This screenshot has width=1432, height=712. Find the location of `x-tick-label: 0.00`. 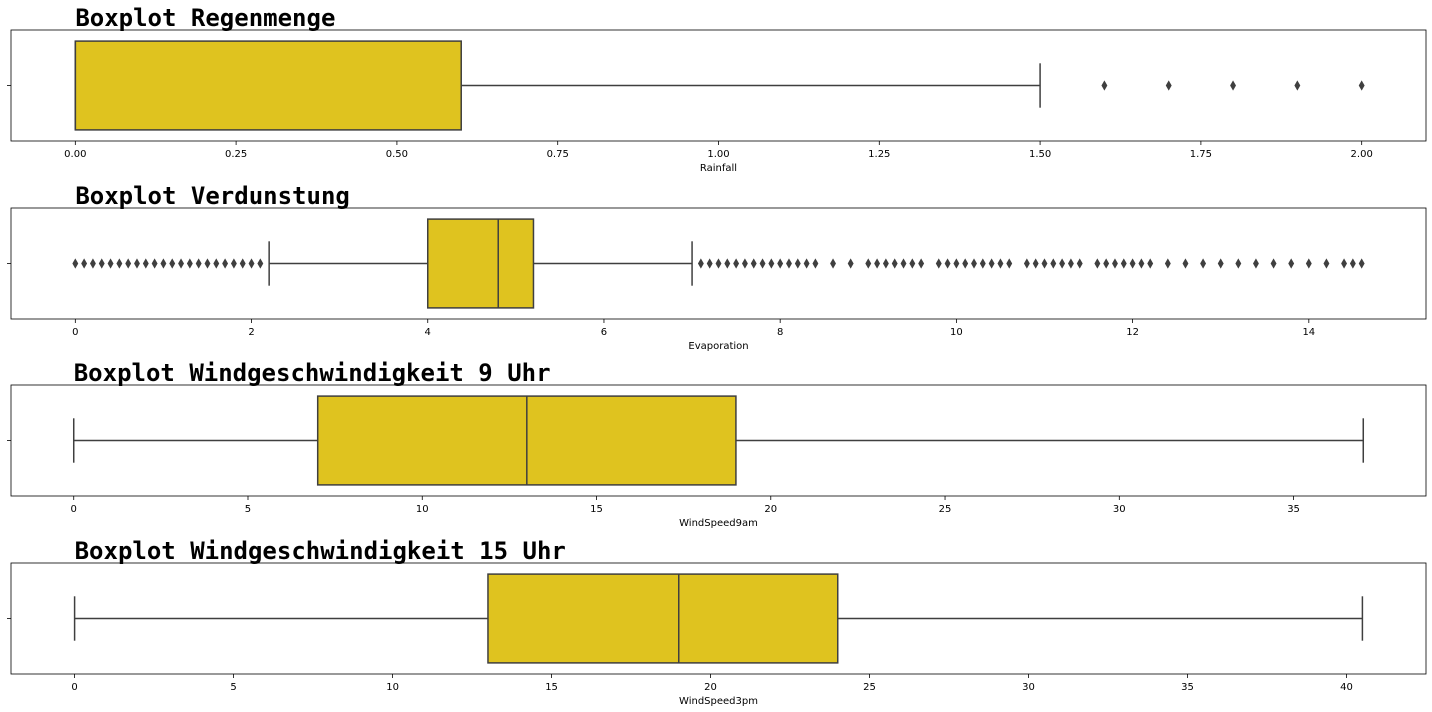

x-tick-label: 0.00 is located at coordinates (75, 154).